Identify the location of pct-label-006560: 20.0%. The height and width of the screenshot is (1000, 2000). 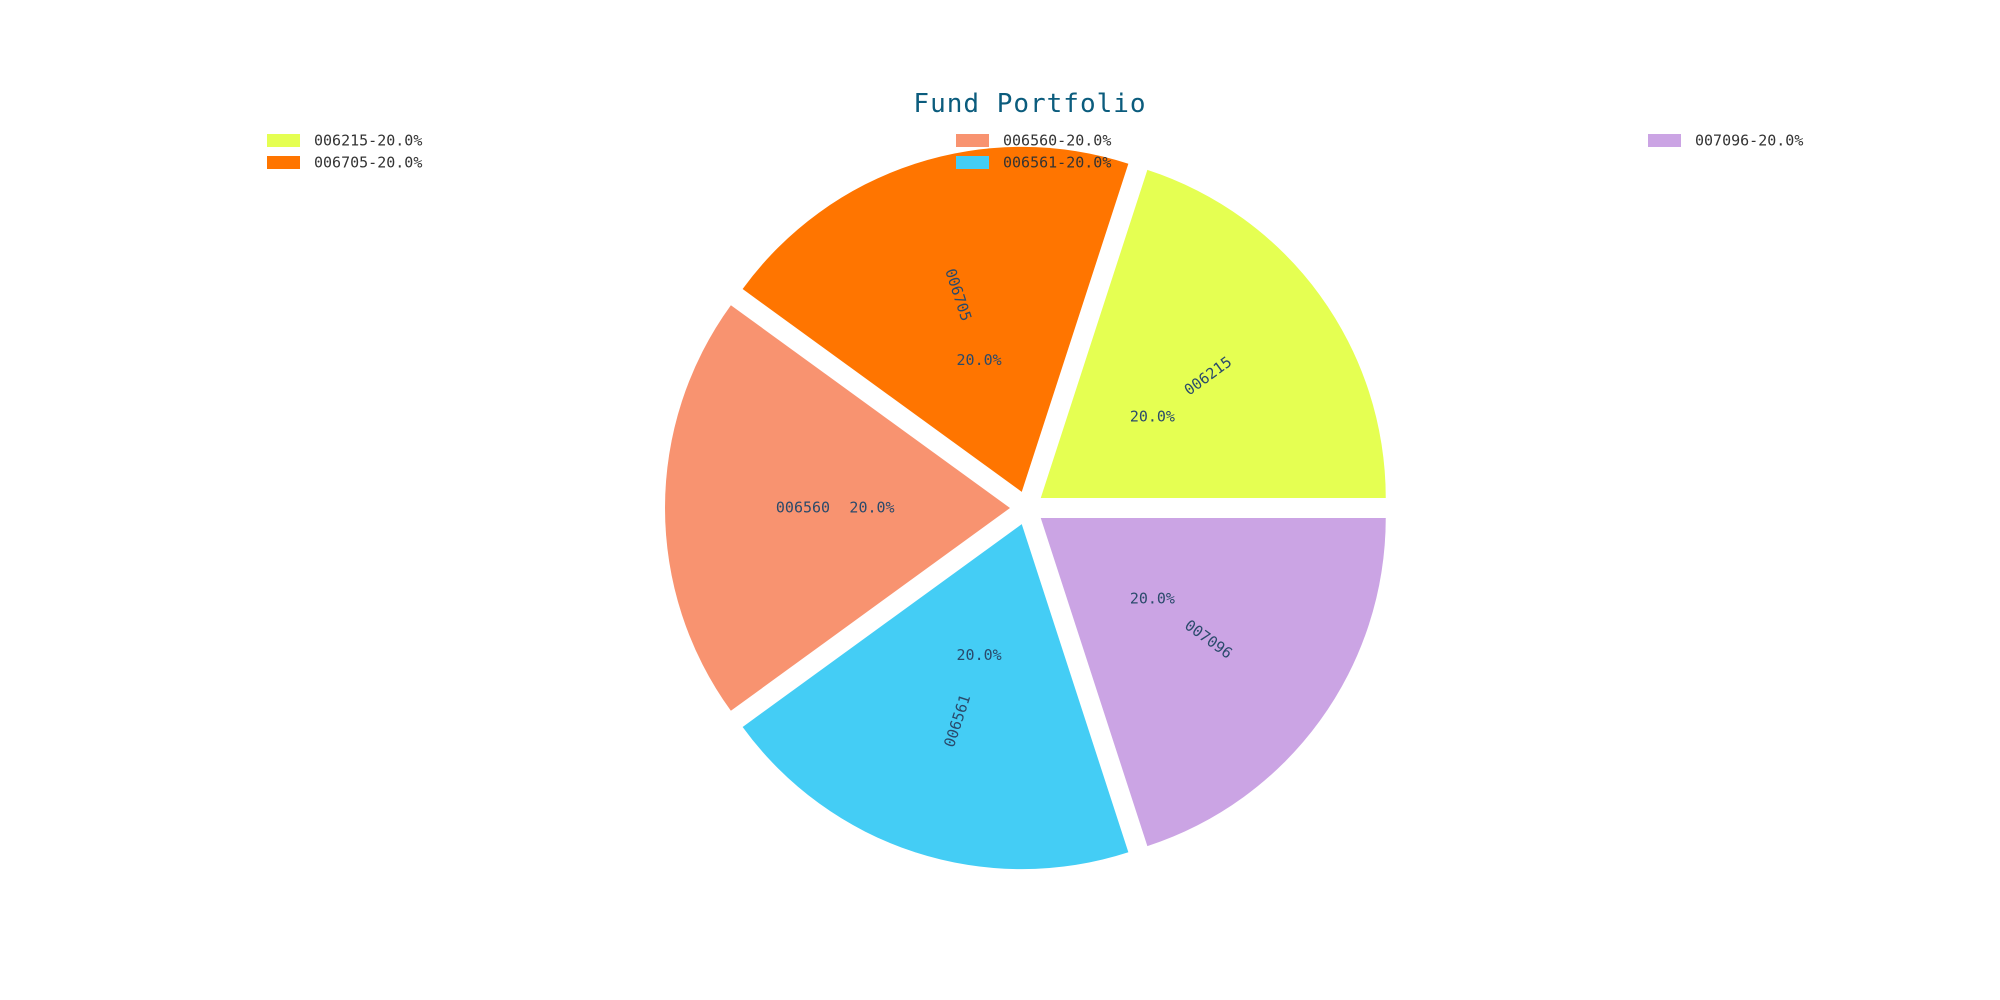
(871, 508).